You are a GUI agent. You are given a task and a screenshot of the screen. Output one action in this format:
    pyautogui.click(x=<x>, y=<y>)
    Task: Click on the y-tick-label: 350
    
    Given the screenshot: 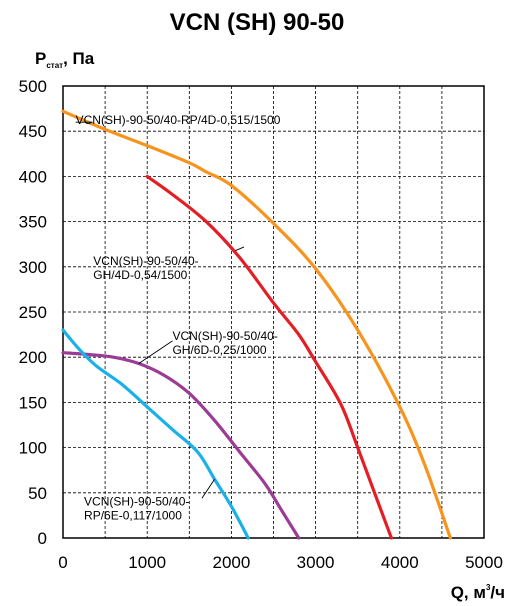 What is the action you would take?
    pyautogui.click(x=33, y=222)
    